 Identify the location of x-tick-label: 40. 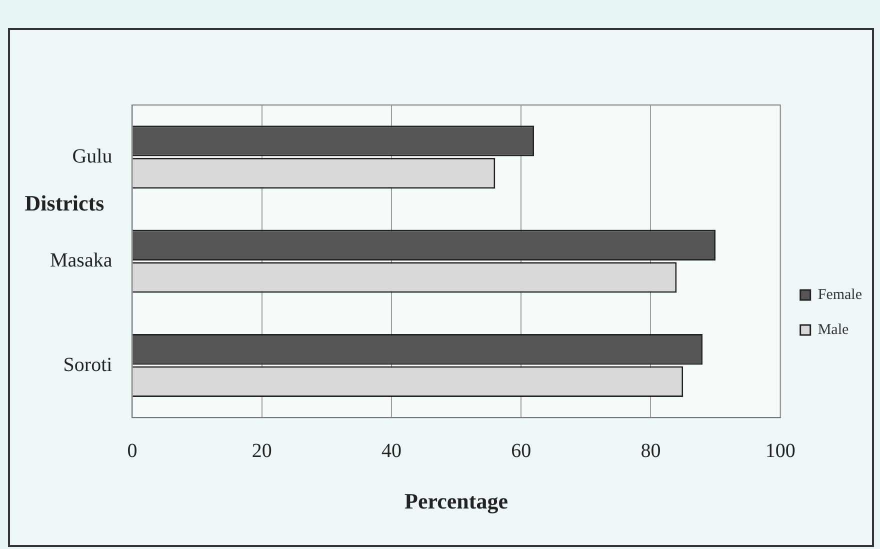
(391, 451).